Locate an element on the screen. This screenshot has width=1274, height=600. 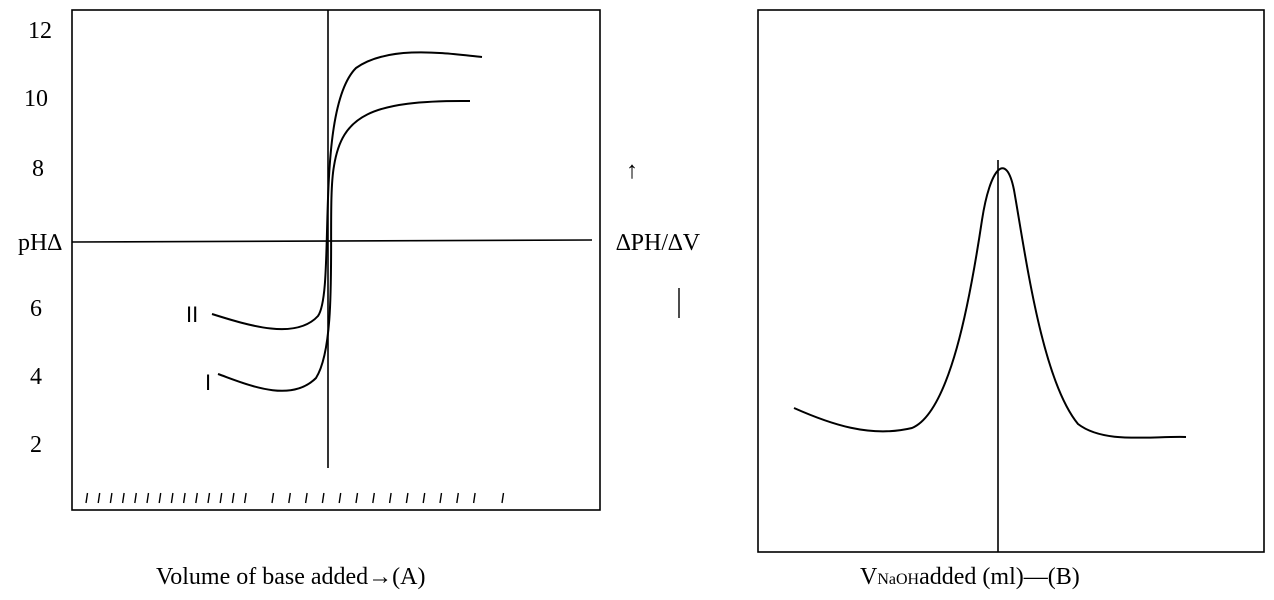
x-axis-label: Volume of base added→(A) is located at coordinates (290, 577).